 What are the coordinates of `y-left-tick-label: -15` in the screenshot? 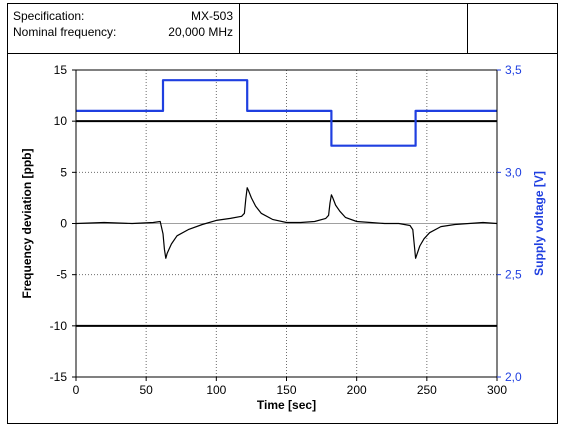 It's located at (59, 377).